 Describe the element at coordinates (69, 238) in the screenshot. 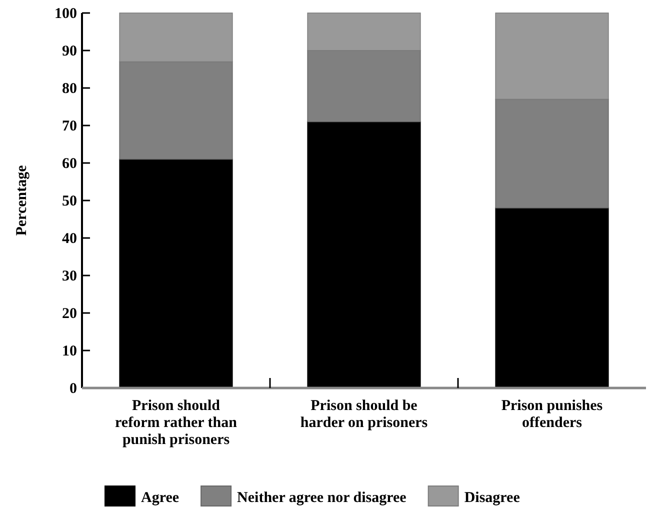

I see `y-tick-label: 40` at that location.